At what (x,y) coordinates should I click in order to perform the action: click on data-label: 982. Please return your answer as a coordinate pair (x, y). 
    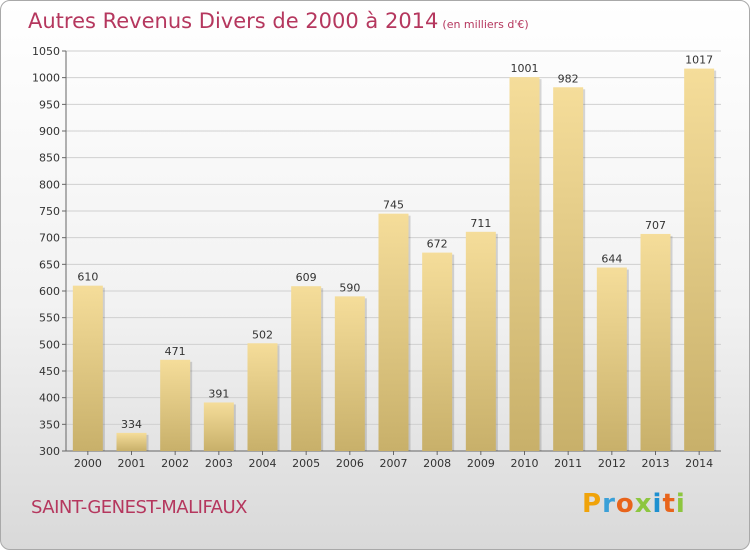
    Looking at the image, I should click on (568, 78).